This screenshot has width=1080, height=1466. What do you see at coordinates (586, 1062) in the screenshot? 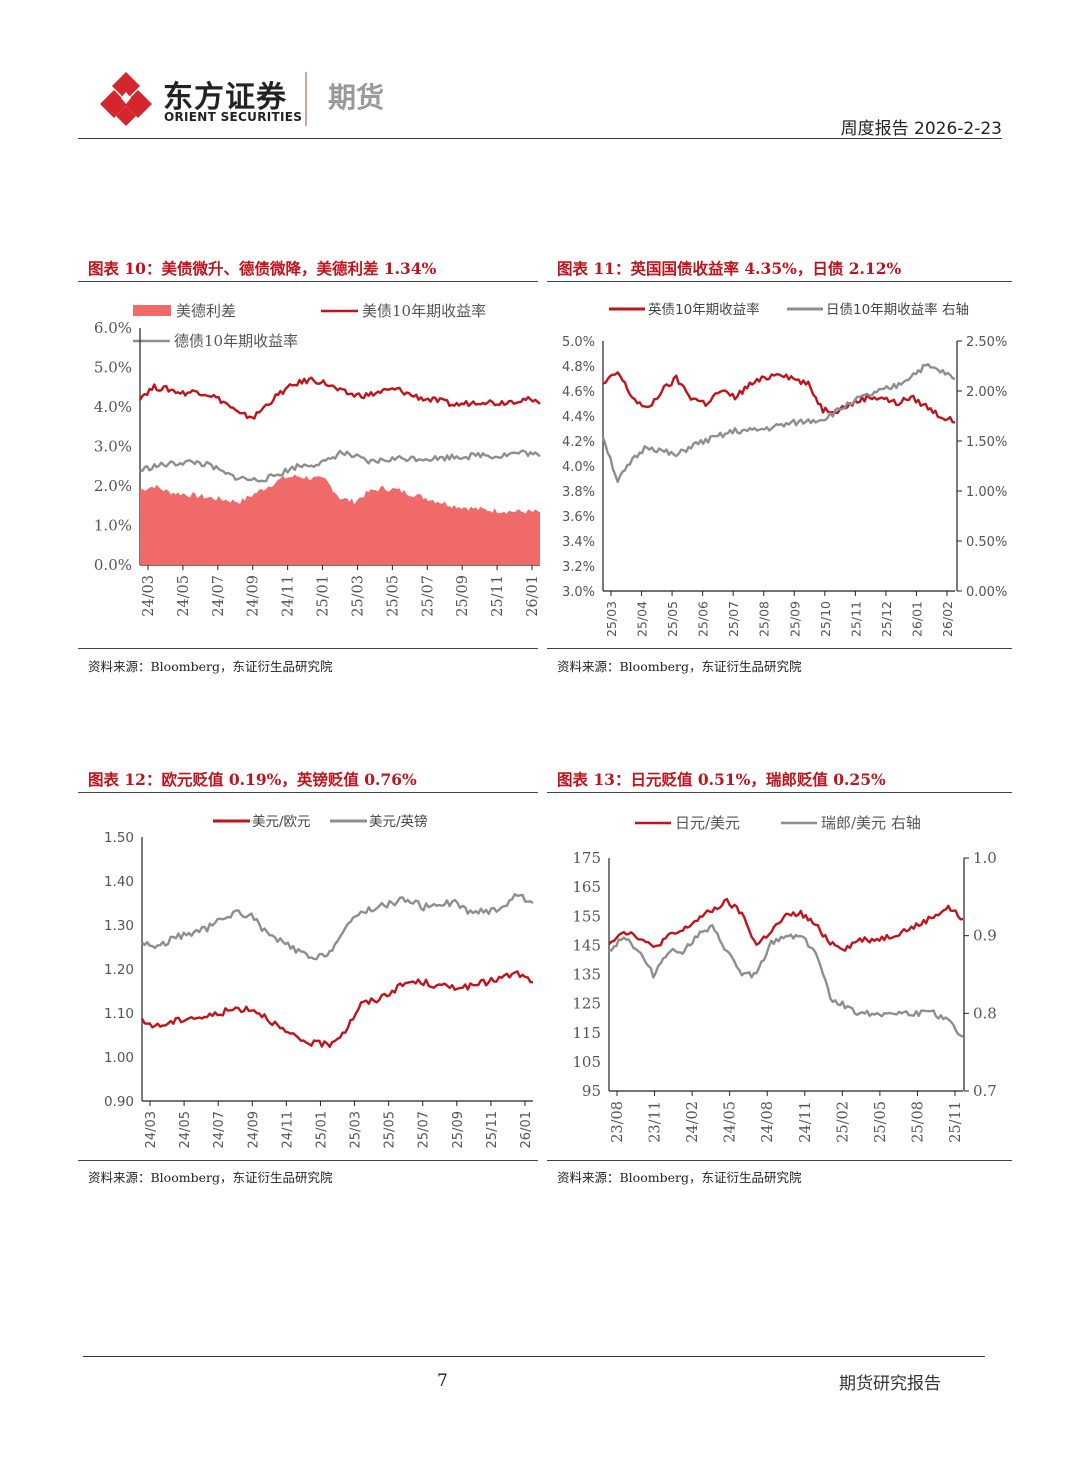
I see `y-tick-label: 105` at bounding box center [586, 1062].